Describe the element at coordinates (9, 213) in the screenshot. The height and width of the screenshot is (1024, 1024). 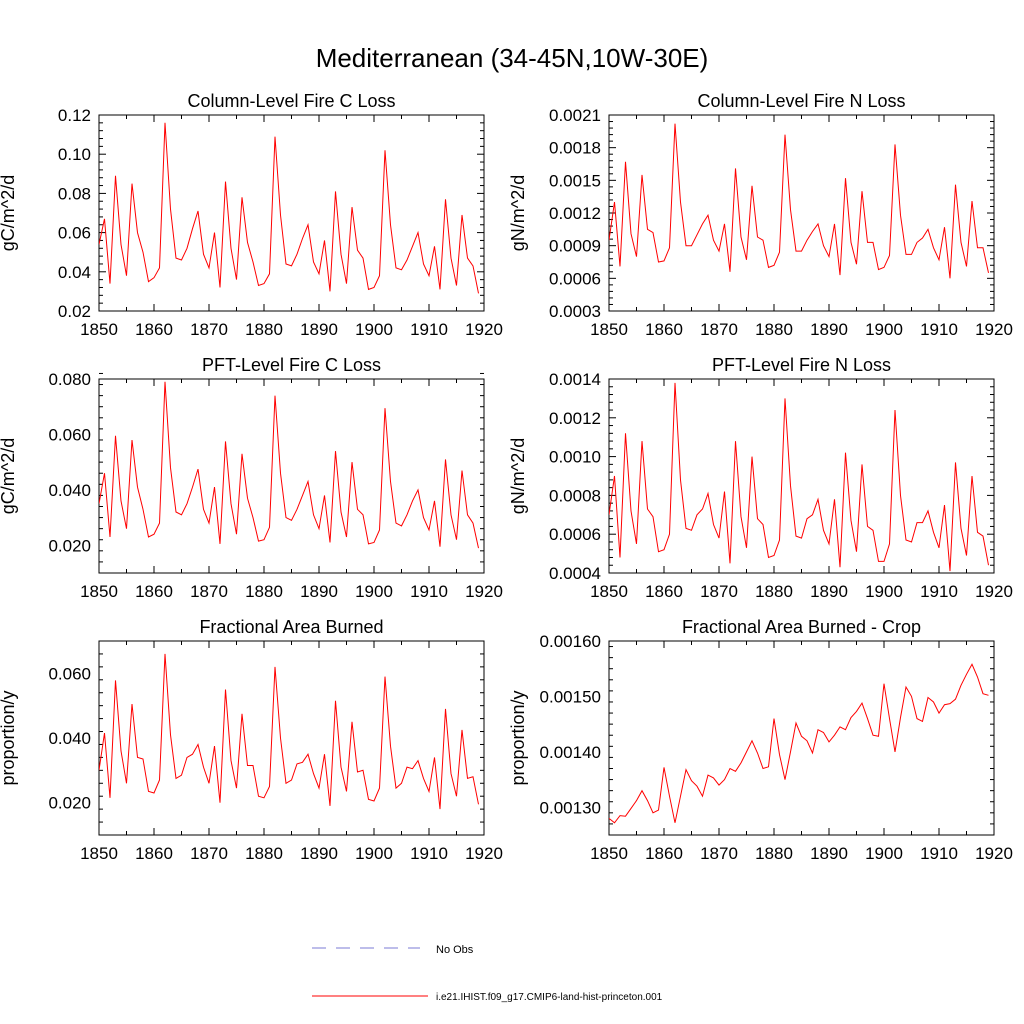
I see `y-axis-label: gC/m^2/d` at that location.